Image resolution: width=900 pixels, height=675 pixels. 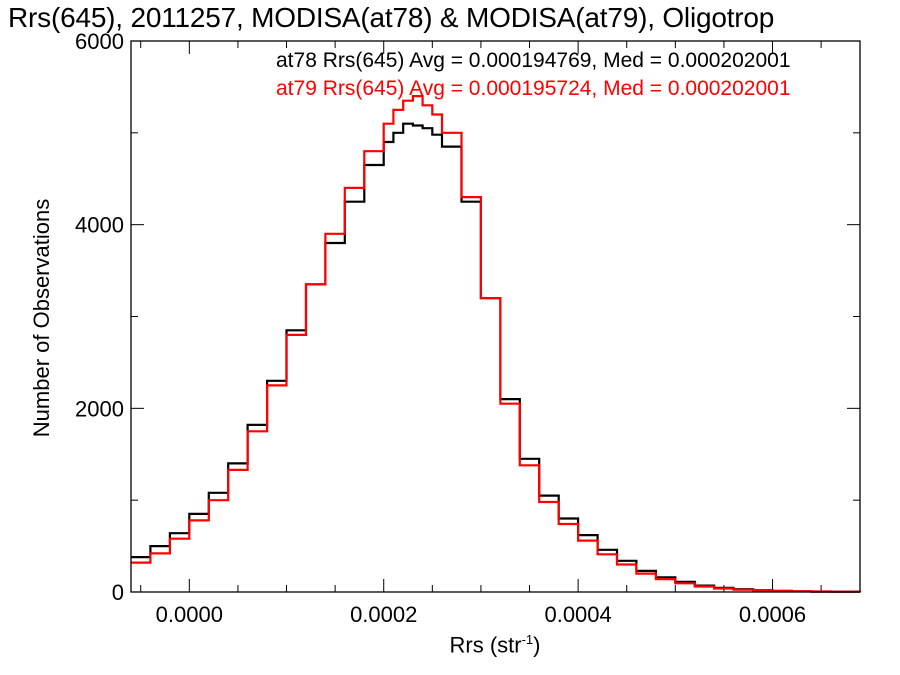 What do you see at coordinates (383, 614) in the screenshot?
I see `x-tick-label: 0.0002` at bounding box center [383, 614].